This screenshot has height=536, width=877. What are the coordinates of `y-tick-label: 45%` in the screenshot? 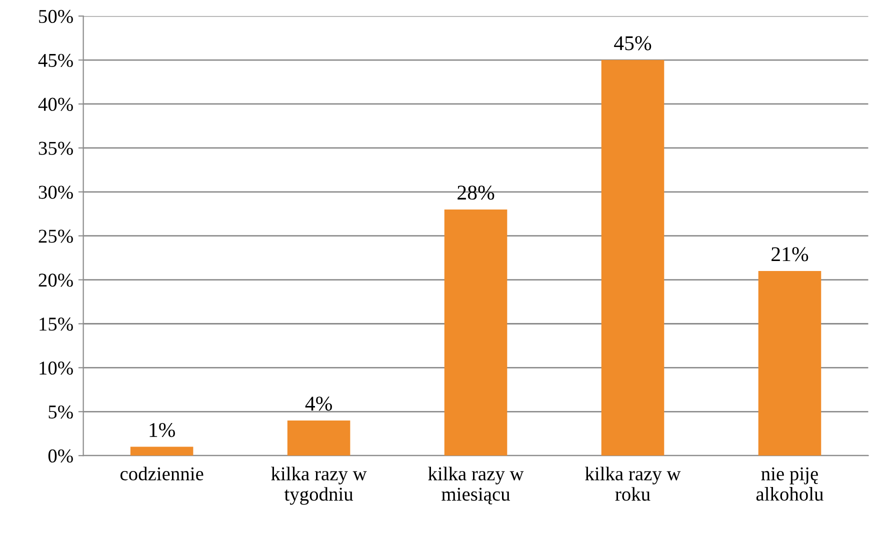 It's located at (55, 61).